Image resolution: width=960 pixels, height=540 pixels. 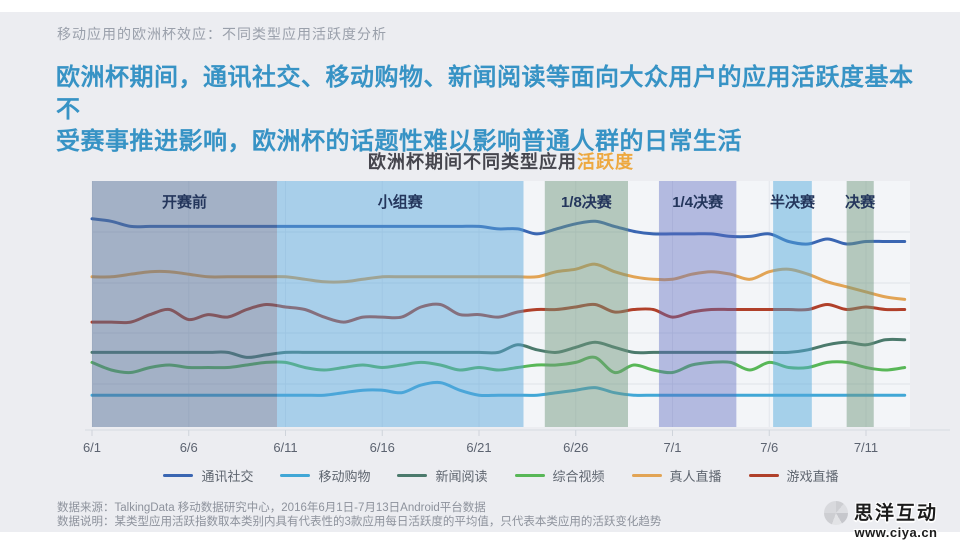 What do you see at coordinates (382, 447) in the screenshot?
I see `x-axis-tick-label: 6/16` at bounding box center [382, 447].